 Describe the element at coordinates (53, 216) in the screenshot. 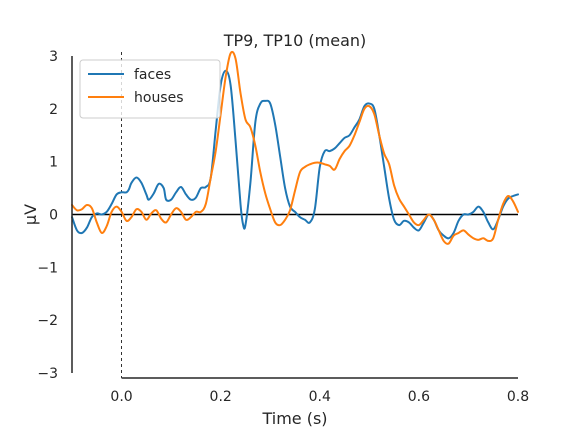

I see `y-tick-label: 0` at that location.